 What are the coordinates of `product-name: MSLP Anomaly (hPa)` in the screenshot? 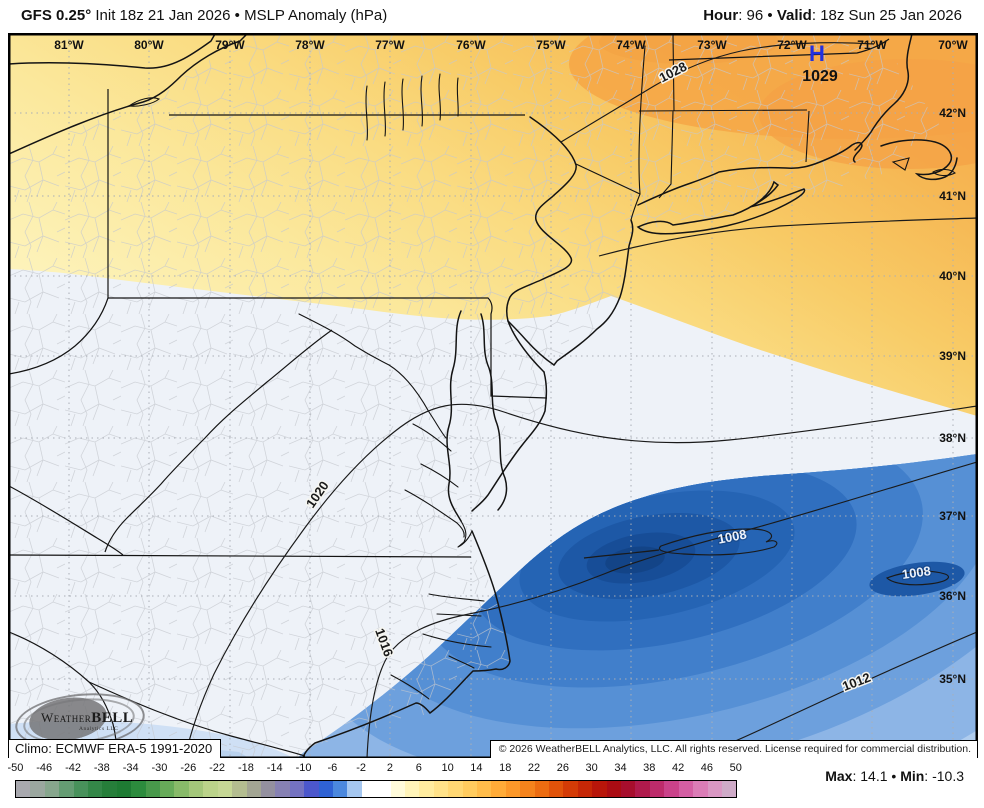 It's located at (313, 15).